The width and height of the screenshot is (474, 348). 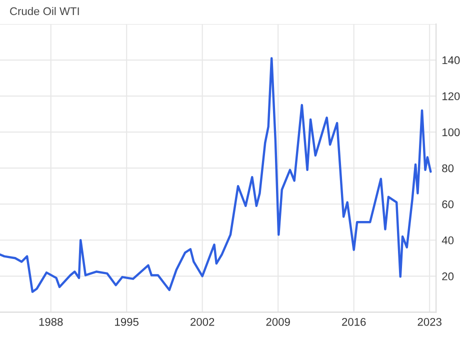 I want to click on x-tick-label: 2016, so click(x=354, y=322).